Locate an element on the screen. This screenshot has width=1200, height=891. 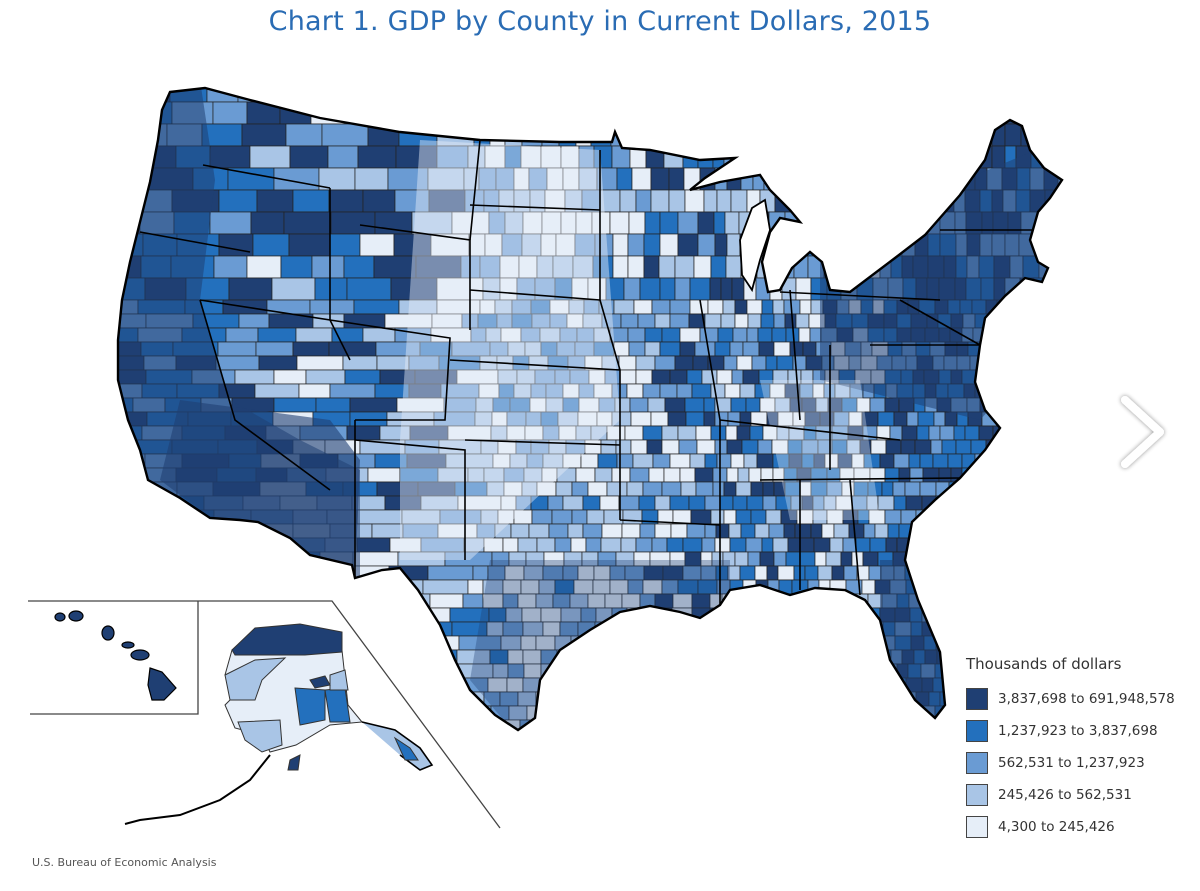
legend-label: 1,237,923 to 3,837,698 is located at coordinates (1078, 731).